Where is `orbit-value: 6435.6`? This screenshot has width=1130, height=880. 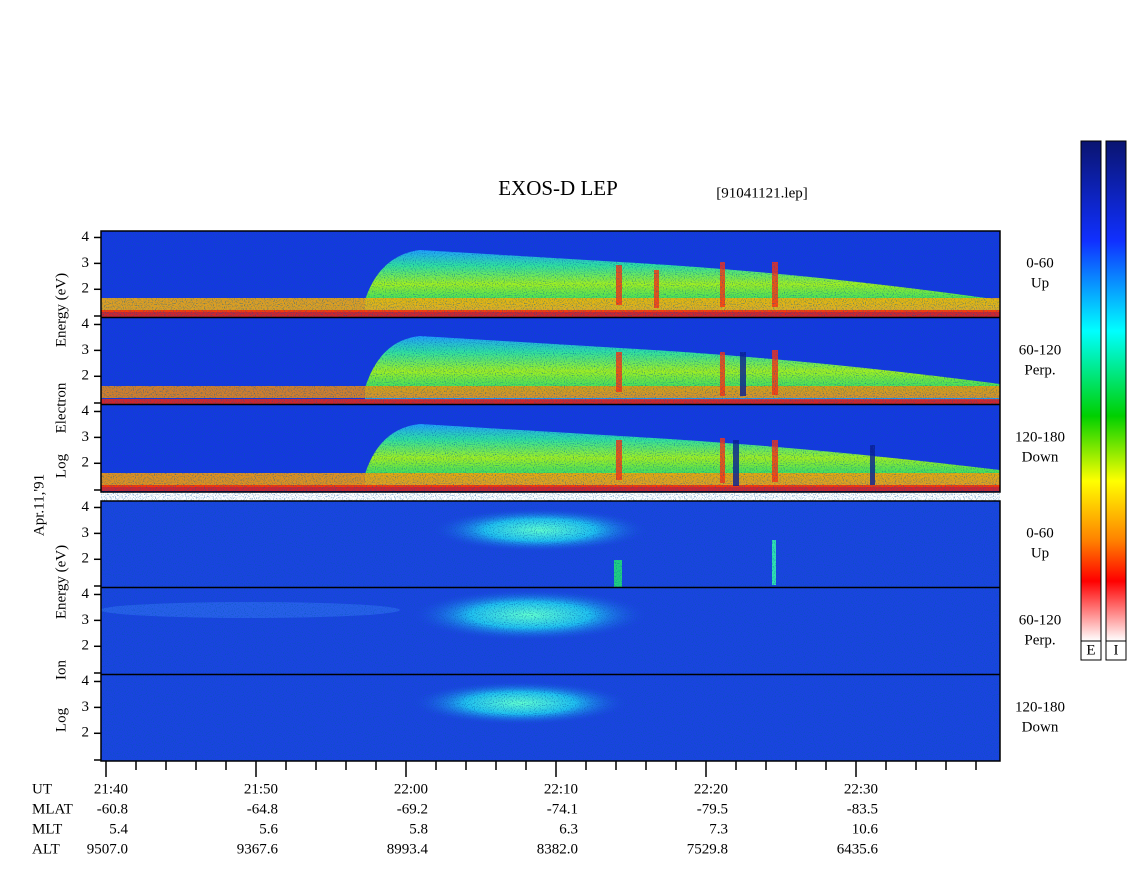
orbit-value: 6435.6 is located at coordinates (858, 849).